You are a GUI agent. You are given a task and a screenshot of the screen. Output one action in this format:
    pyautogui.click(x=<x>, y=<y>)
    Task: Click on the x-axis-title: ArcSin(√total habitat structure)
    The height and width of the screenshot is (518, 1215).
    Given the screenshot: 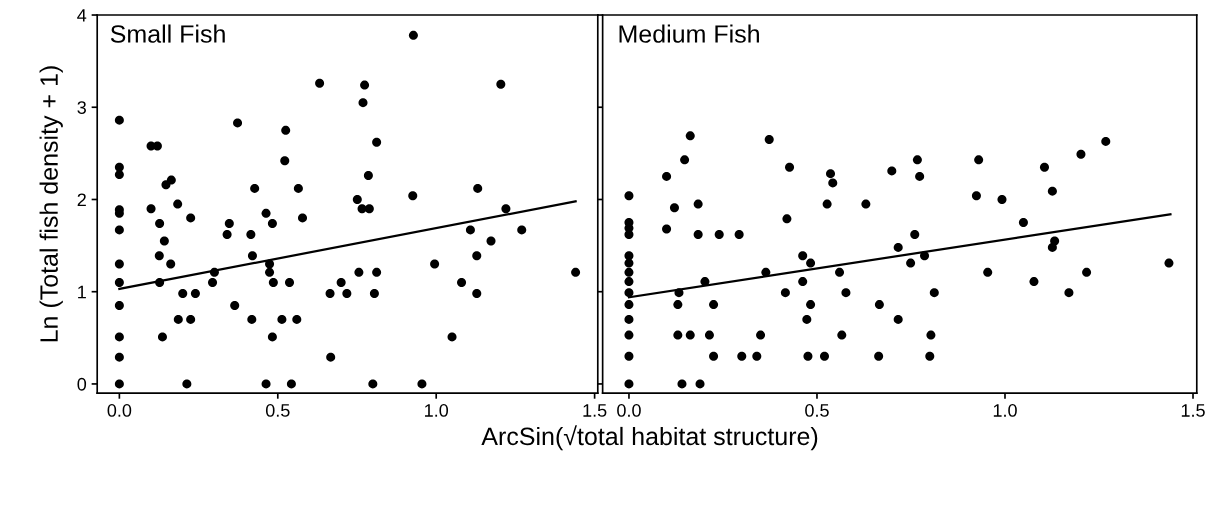 What is the action you would take?
    pyautogui.click(x=649, y=438)
    